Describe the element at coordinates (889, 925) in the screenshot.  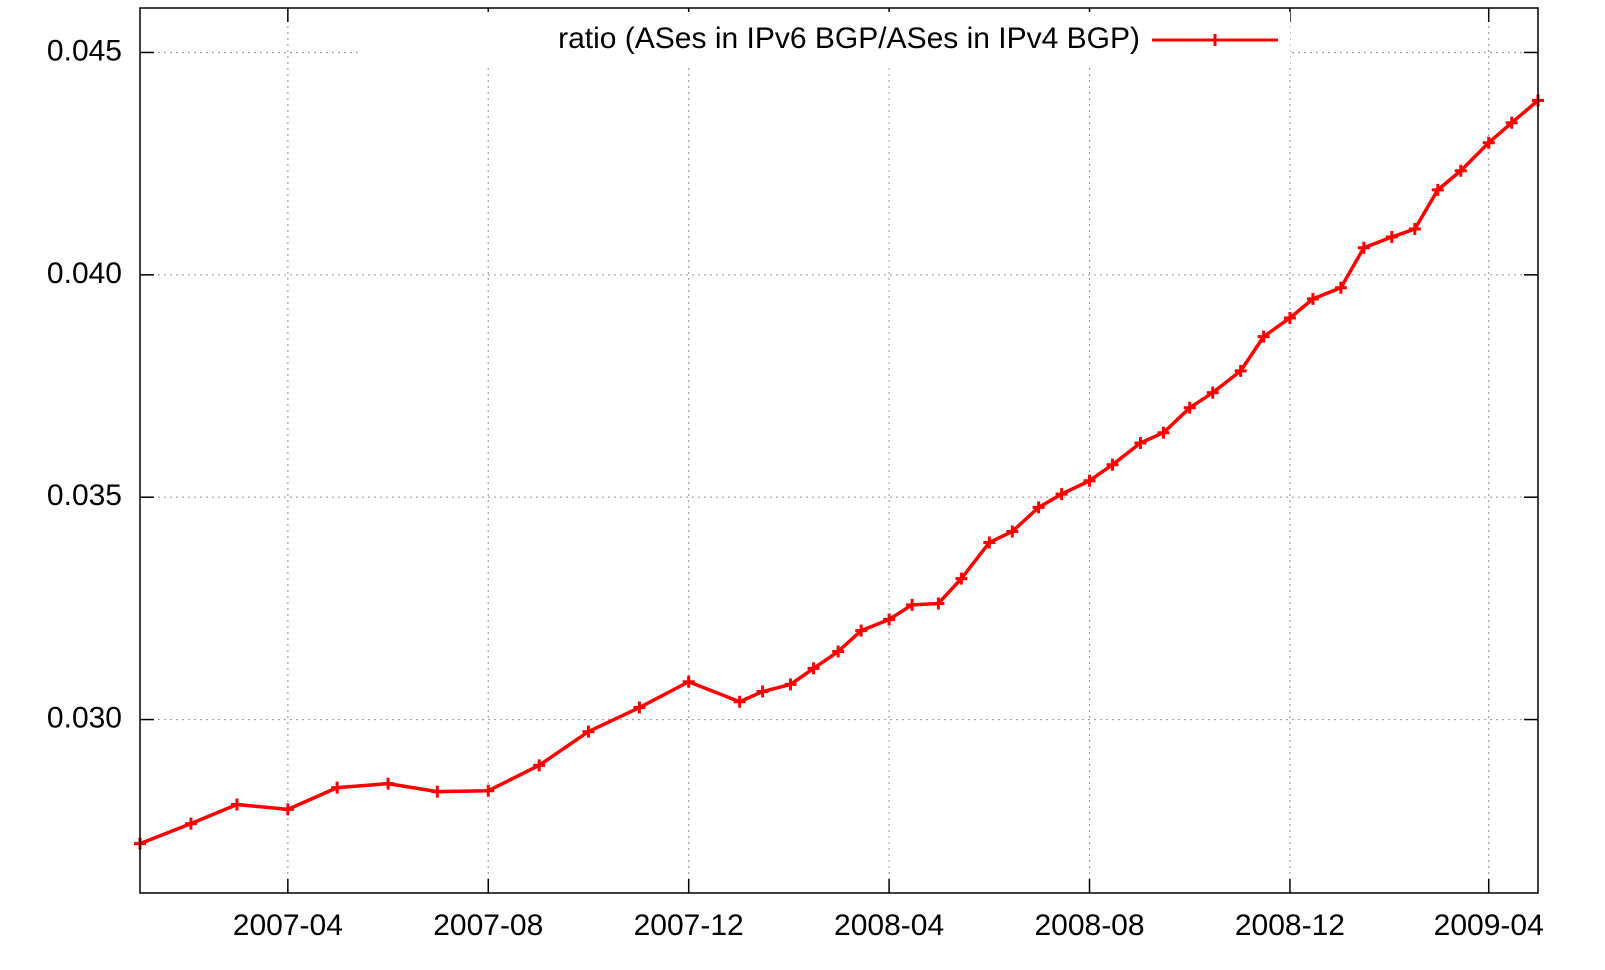
I see `x-tick-label: 2008-04` at that location.